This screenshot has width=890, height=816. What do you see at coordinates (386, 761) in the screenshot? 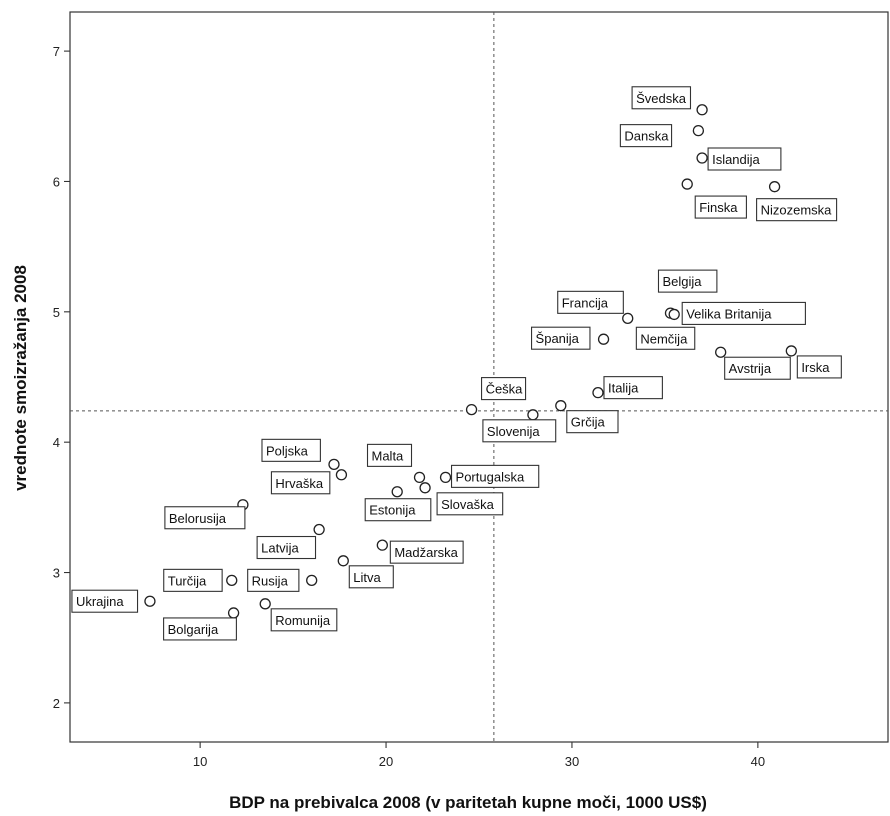
I see `x-tick-label: 20` at bounding box center [386, 761].